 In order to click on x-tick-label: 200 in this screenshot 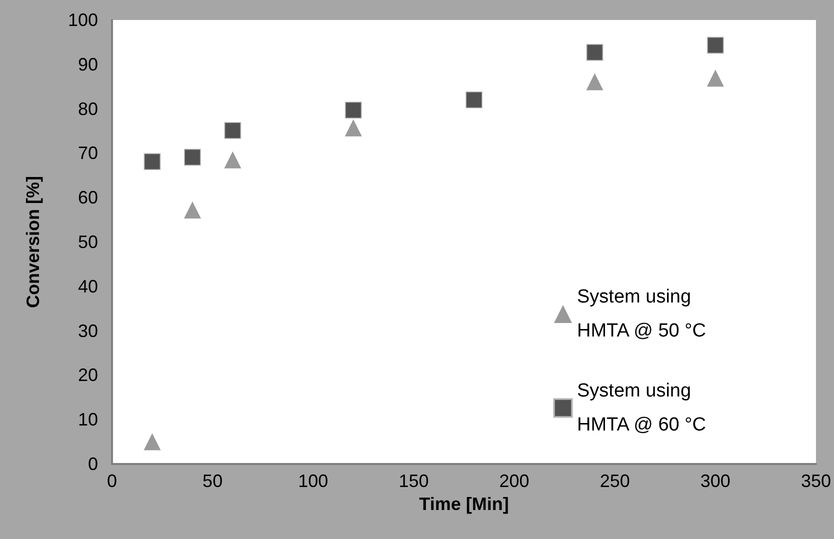, I will do `click(514, 481)`.